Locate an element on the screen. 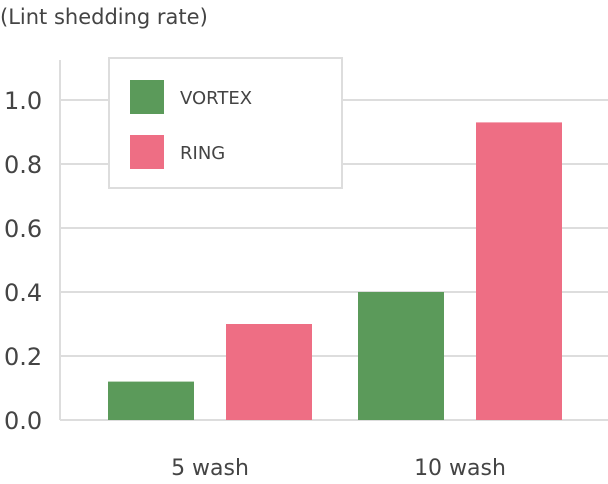  bar-ring-5-wash is located at coordinates (269, 372).